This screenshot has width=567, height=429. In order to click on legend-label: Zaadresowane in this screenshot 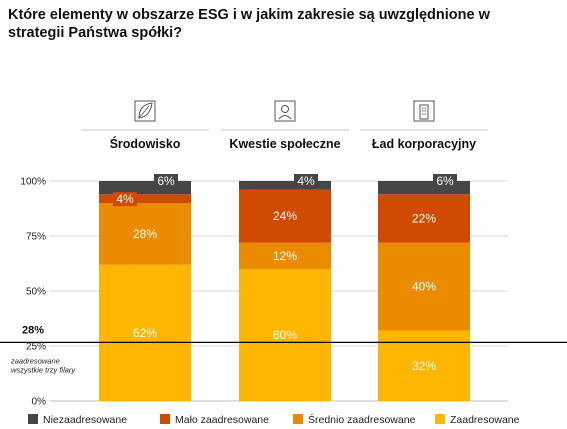, I will do `click(485, 420)`.